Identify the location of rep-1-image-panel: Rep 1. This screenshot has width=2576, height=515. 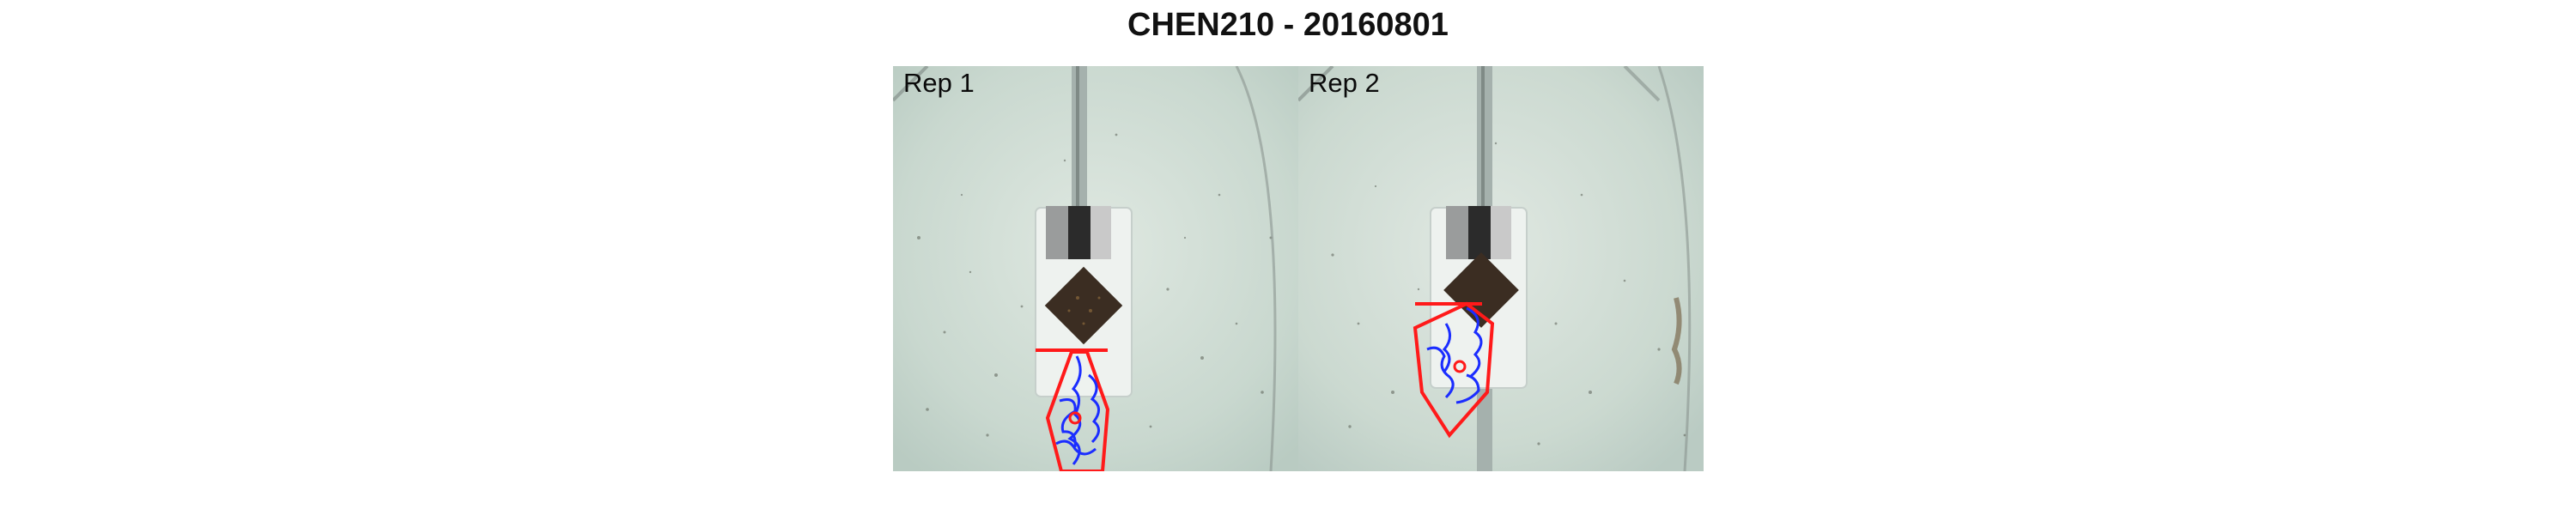
(1096, 268).